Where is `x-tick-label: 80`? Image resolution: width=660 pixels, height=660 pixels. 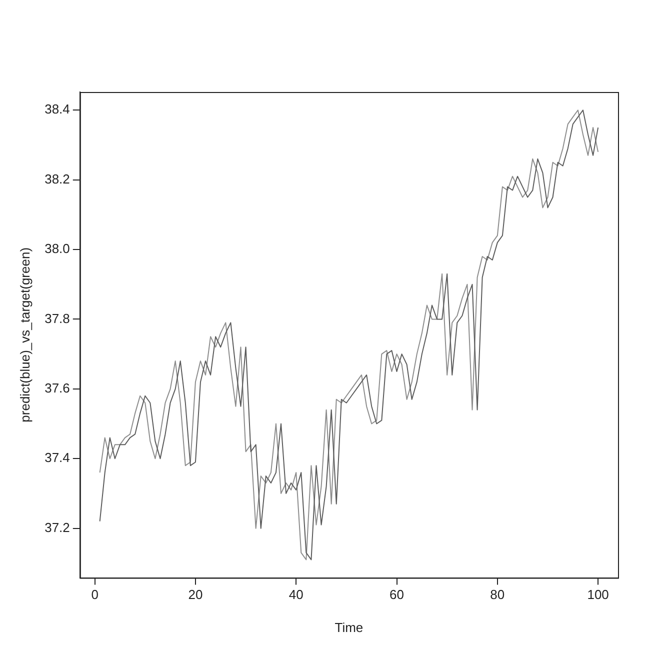 x-tick-label: 80 is located at coordinates (497, 594).